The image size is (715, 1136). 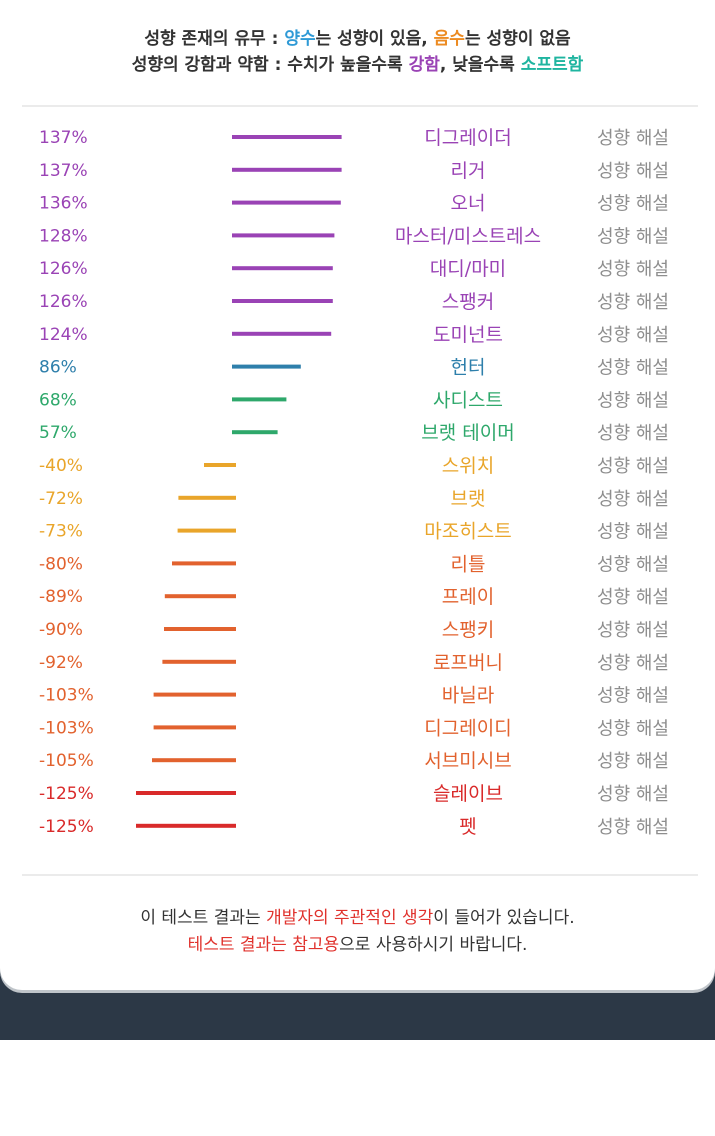 I want to click on legend-strength-label: 성향의 강함과 약함 : 수치가 높을수록, so click(x=270, y=65).